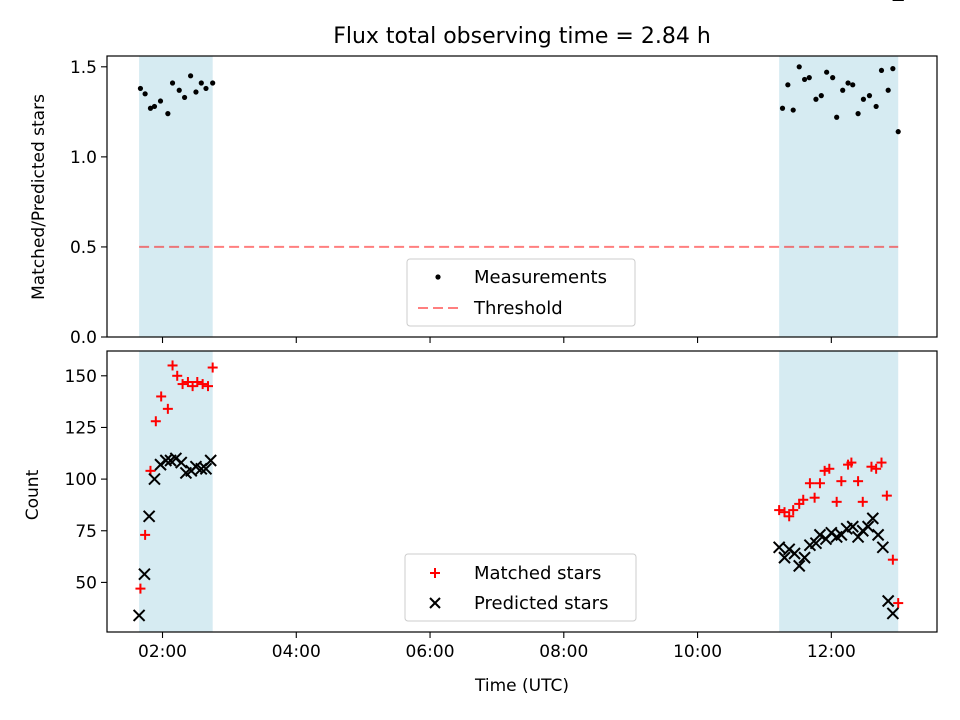  I want to click on ratio-y-tick-label: 0.0, so click(83, 338).